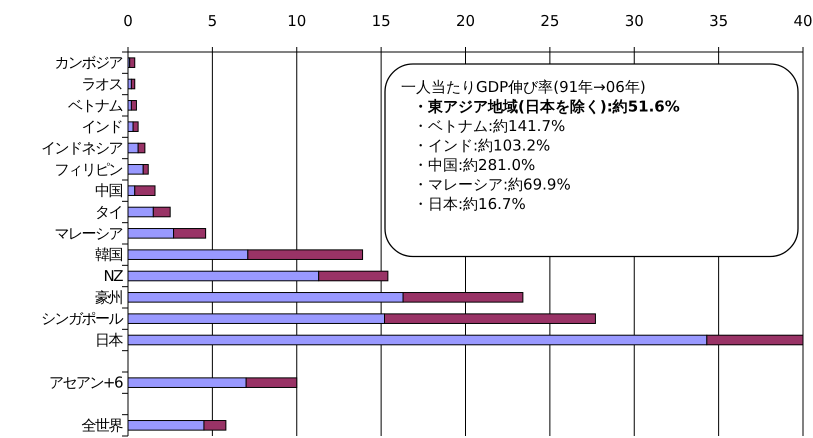  What do you see at coordinates (523, 87) in the screenshot?
I see `annotation: 一人当たりGDP伸び率(91年→06年)` at bounding box center [523, 87].